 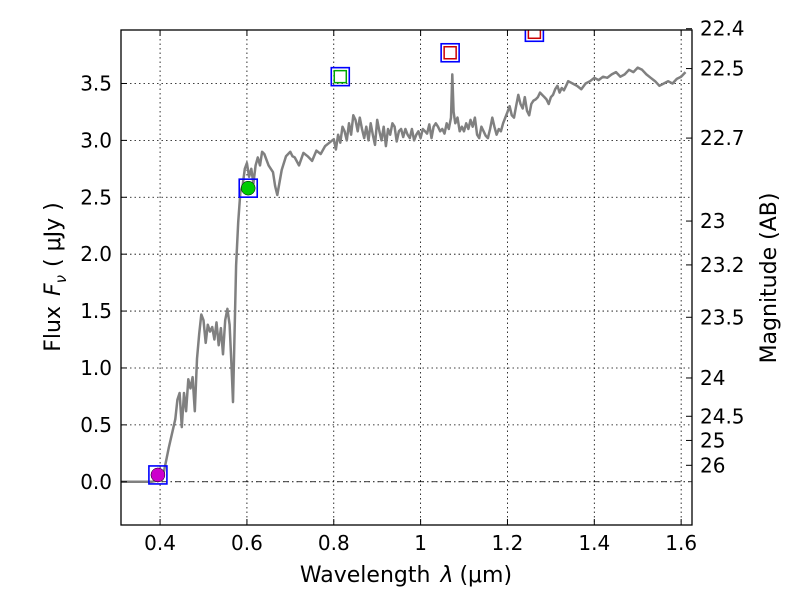 What do you see at coordinates (334, 543) in the screenshot?
I see `x-tick-label: 0.8` at bounding box center [334, 543].